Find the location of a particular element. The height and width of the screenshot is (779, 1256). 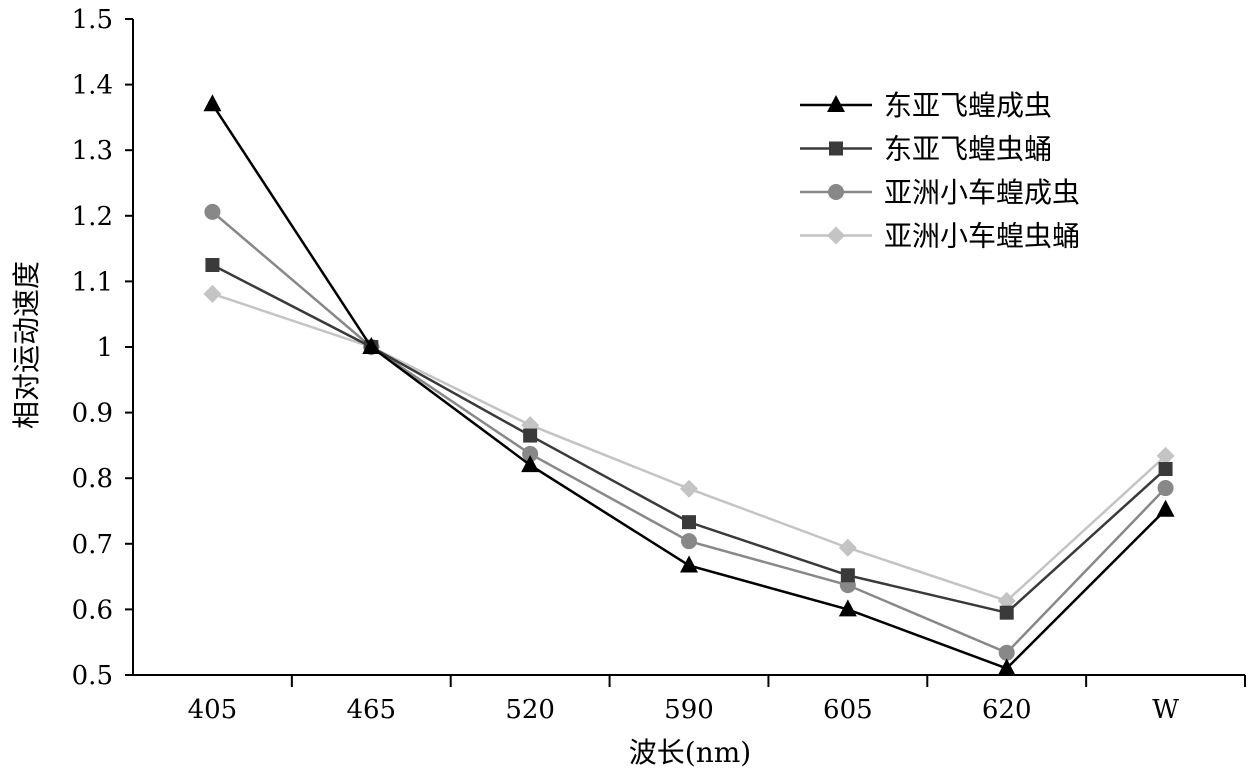

legend-item: 亚洲小车蝗成虫 is located at coordinates (940, 192).